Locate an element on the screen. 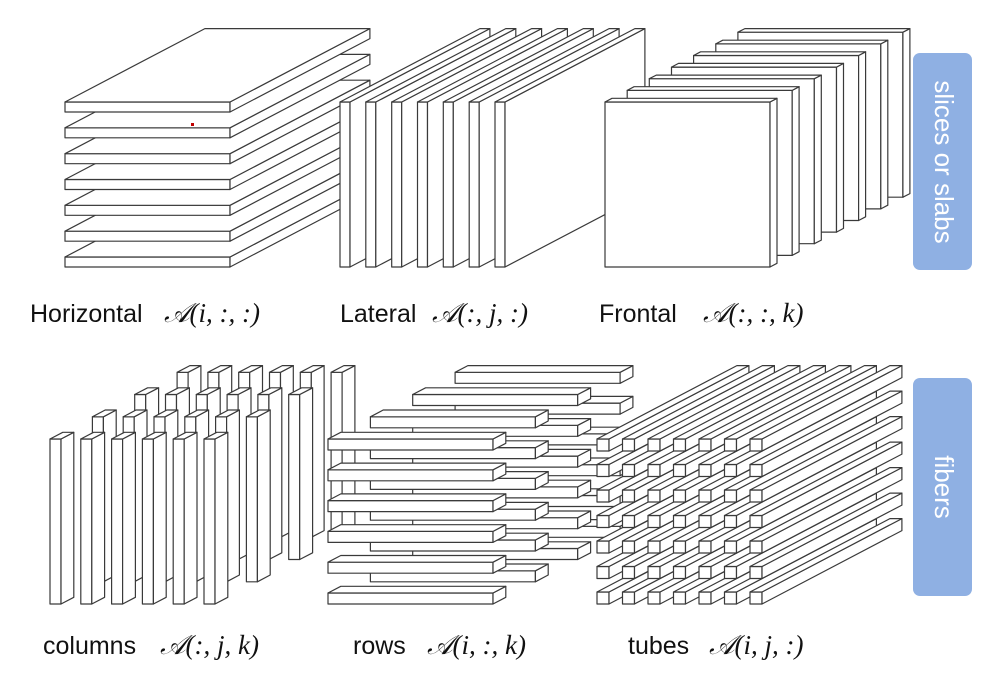 The width and height of the screenshot is (999, 674). slices-label: slices or slabs is located at coordinates (944, 161).